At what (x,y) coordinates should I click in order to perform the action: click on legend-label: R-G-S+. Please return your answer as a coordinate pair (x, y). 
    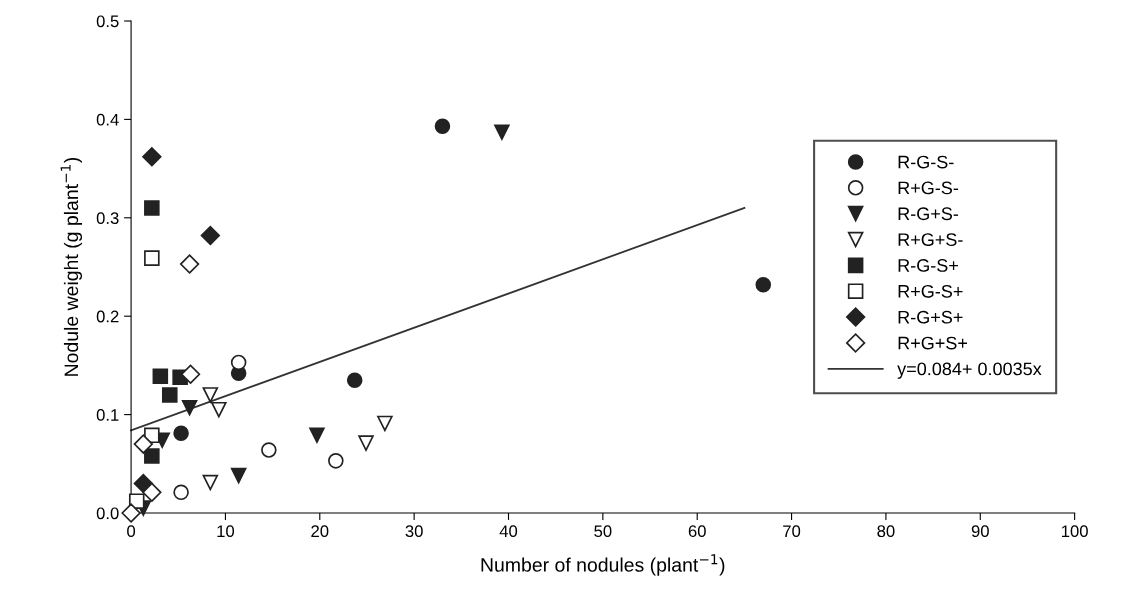
    Looking at the image, I should click on (928, 265).